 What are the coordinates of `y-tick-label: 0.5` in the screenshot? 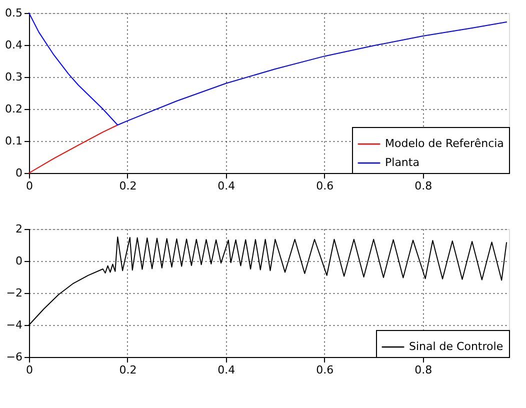 It's located at (13, 13).